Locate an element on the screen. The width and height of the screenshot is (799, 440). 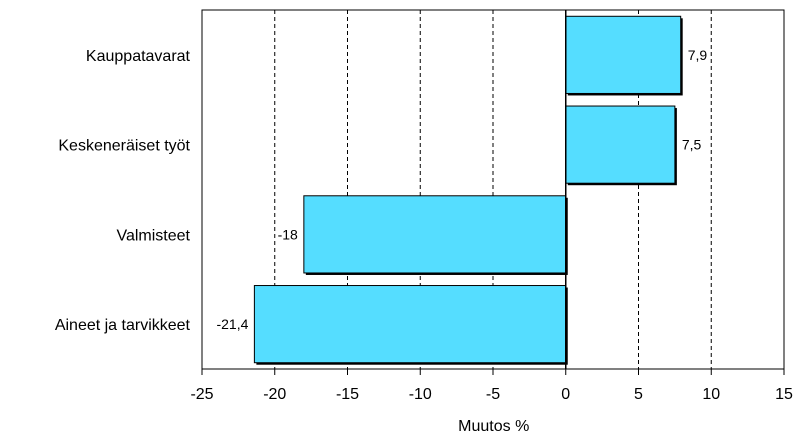
category-label-0: Kauppatavarat is located at coordinates (138, 56).